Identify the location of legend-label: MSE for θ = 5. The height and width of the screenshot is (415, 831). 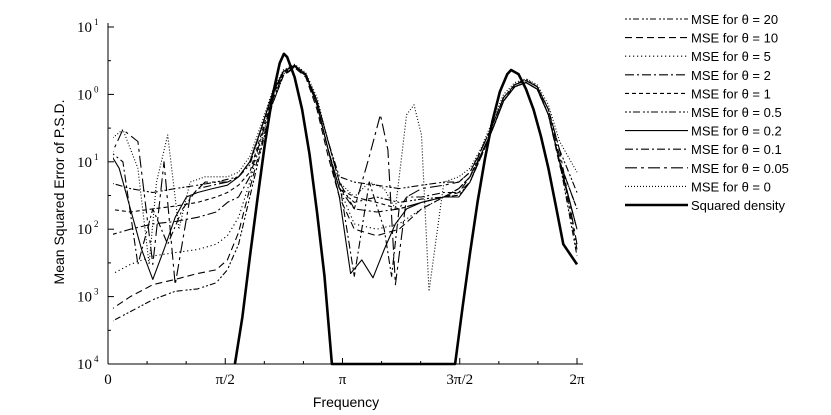
(731, 56).